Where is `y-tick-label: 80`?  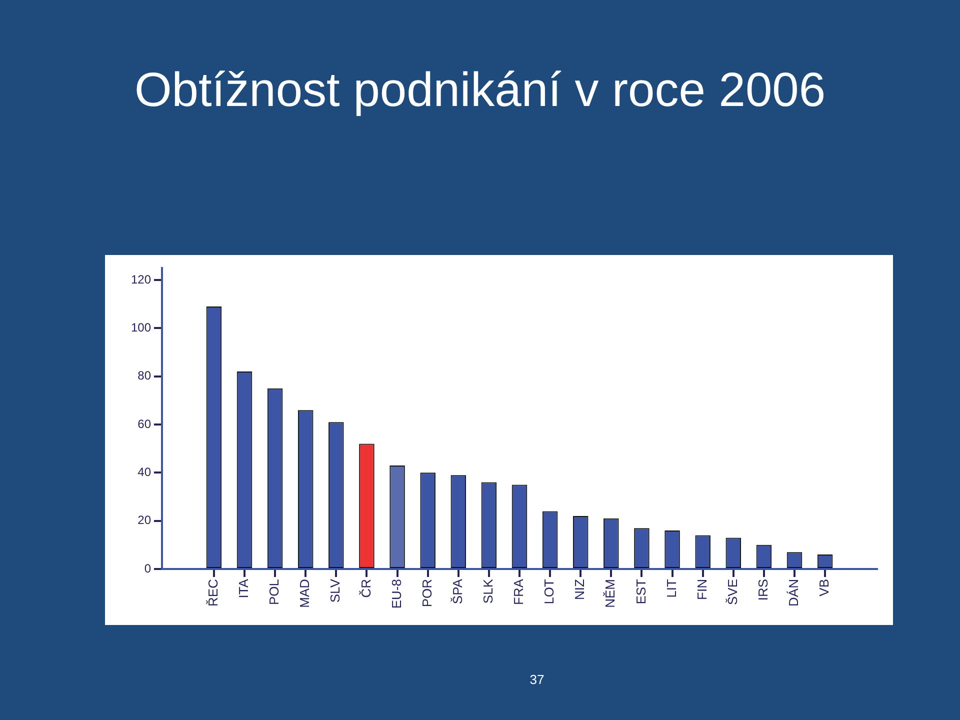 y-tick-label: 80 is located at coordinates (145, 375).